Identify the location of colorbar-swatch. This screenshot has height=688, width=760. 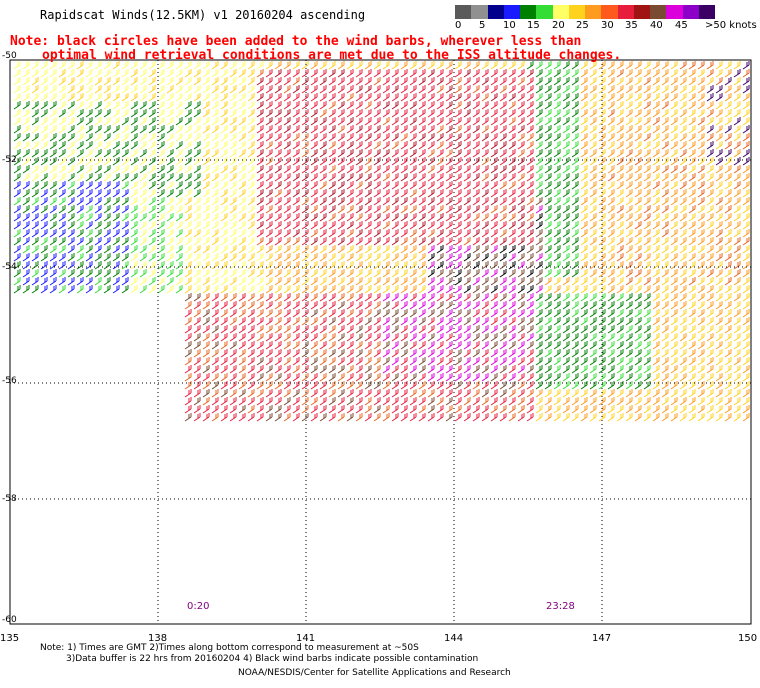
(463, 12).